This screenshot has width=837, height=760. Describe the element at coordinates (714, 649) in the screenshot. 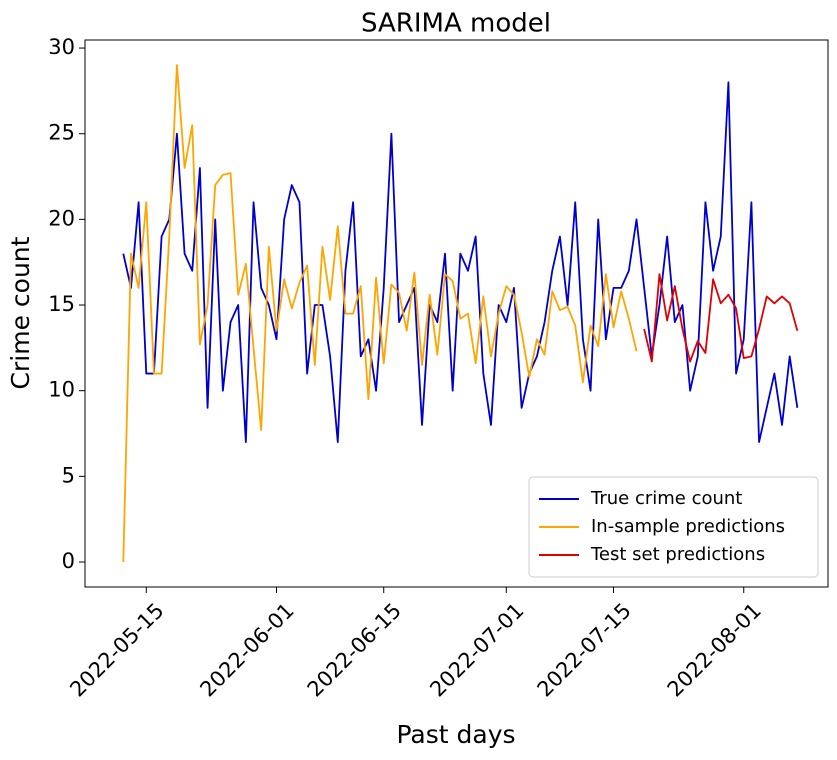

I see `x-tick-label: 2022-08-01` at that location.